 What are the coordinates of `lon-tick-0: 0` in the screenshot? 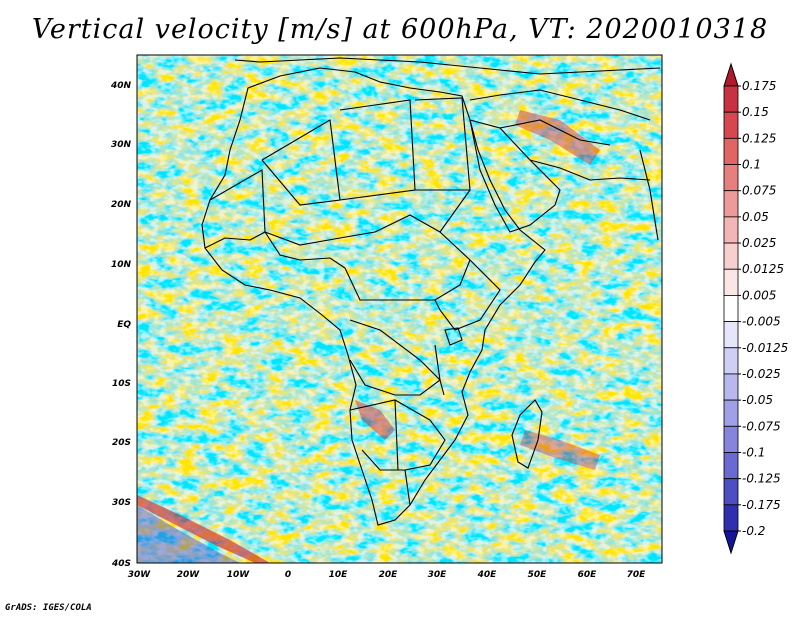 It's located at (288, 575).